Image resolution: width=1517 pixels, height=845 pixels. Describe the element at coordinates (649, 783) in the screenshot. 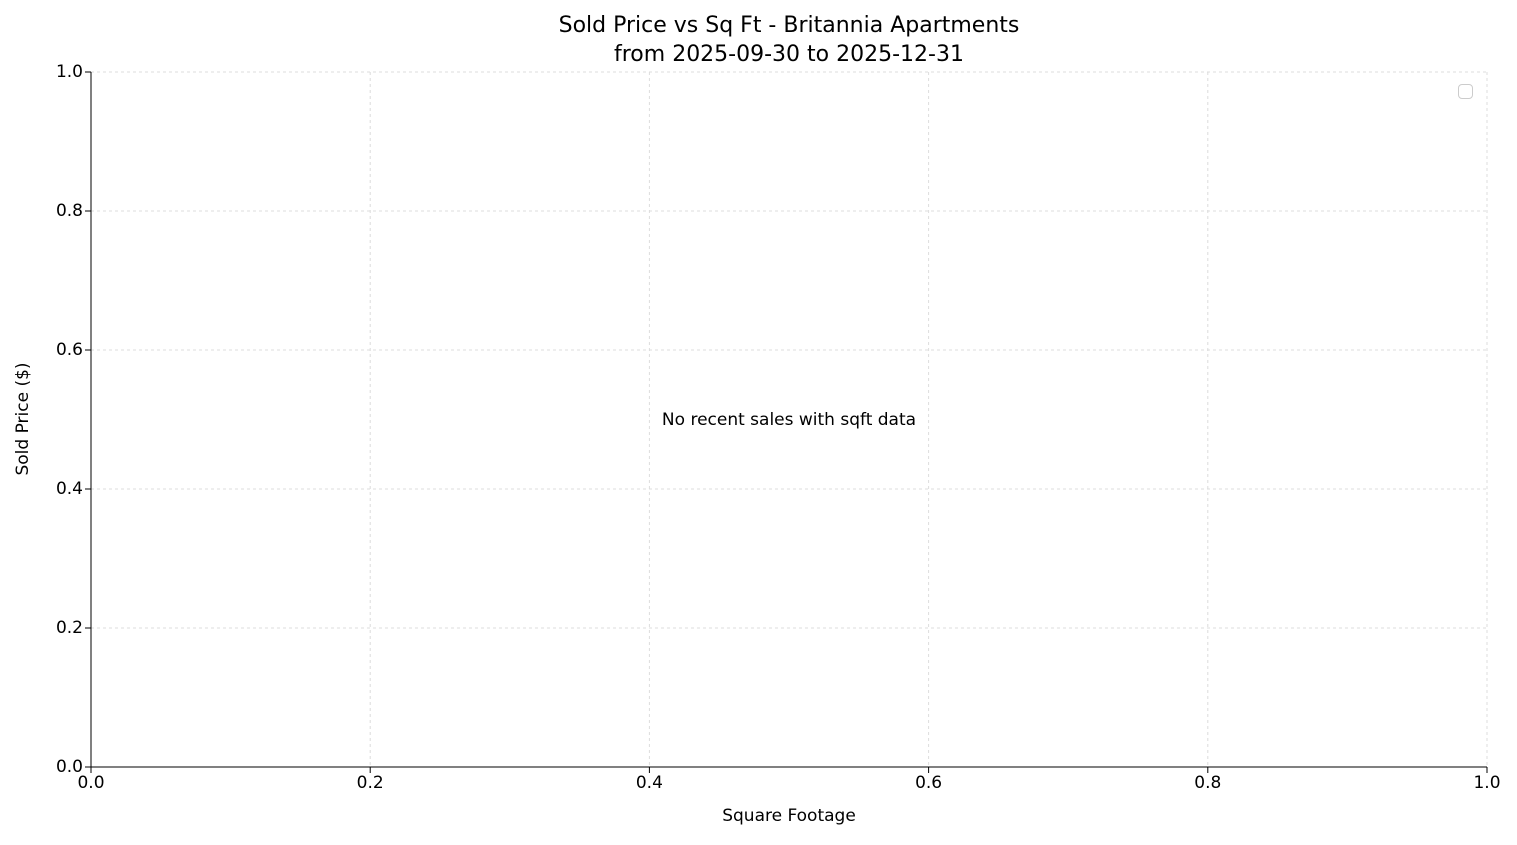

I see `x-tick-label: 0.4` at that location.